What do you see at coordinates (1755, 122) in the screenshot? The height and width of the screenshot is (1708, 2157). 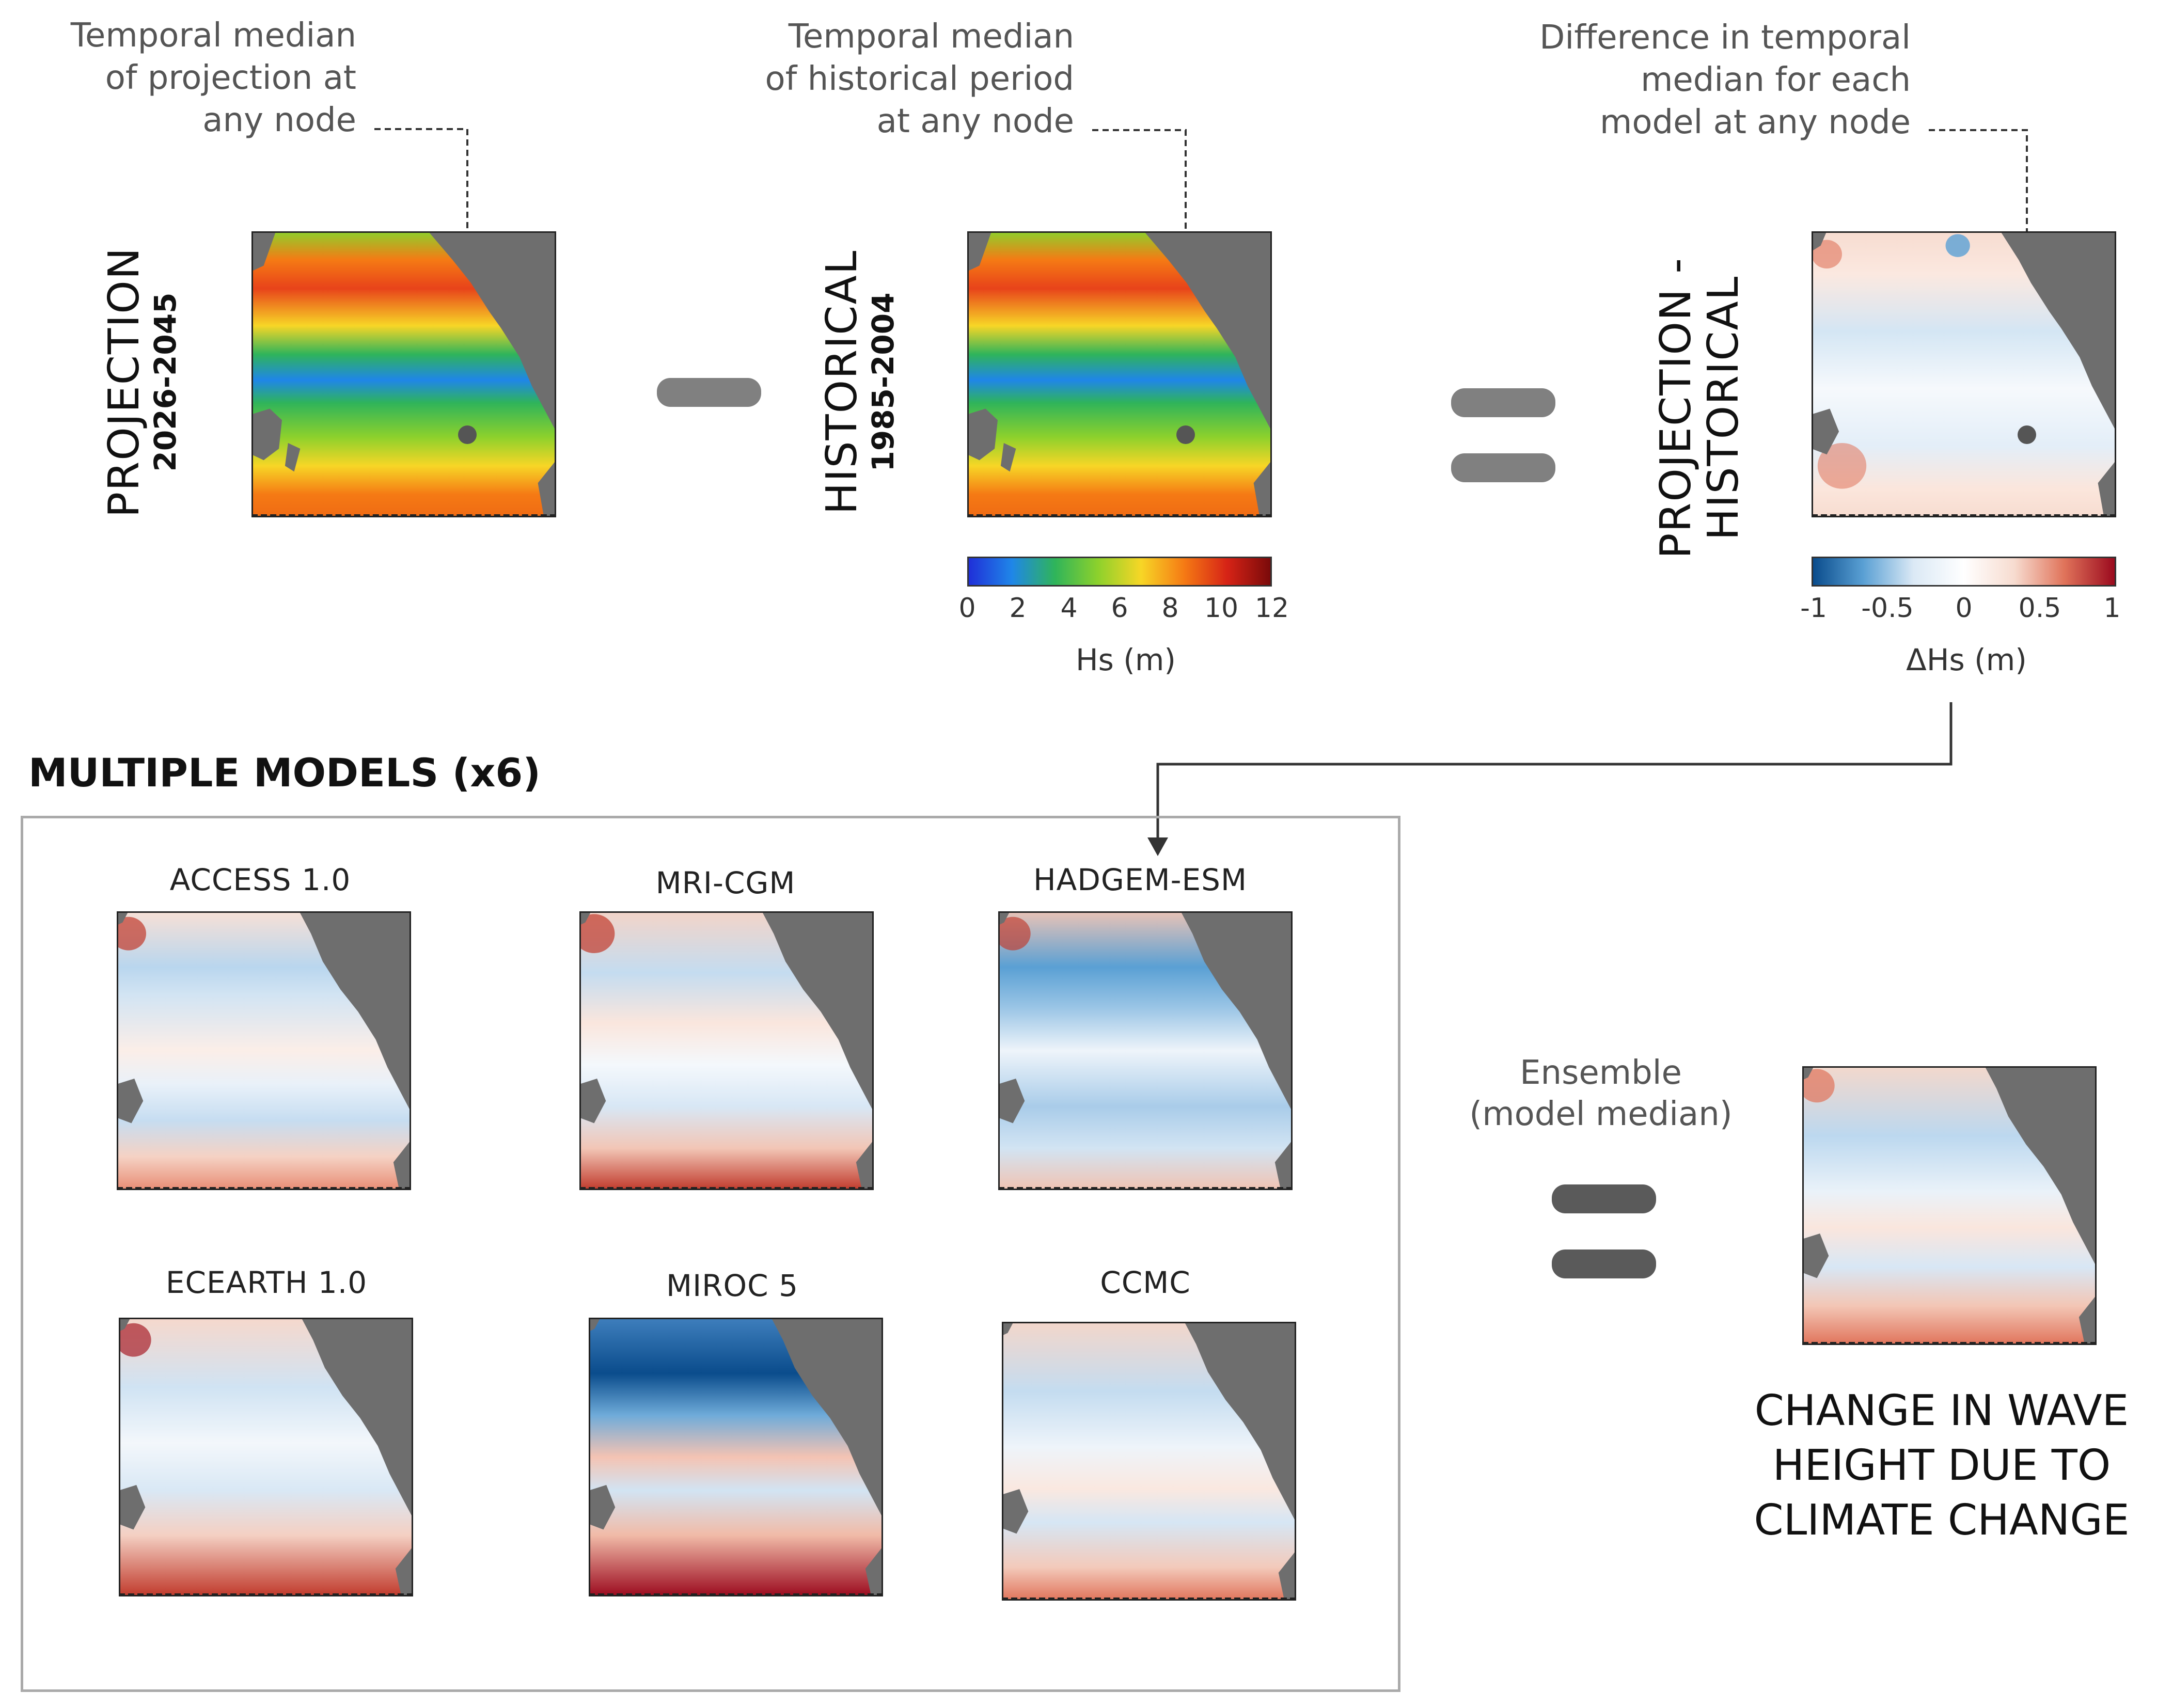 I see `annotation-line: model at any node` at bounding box center [1755, 122].